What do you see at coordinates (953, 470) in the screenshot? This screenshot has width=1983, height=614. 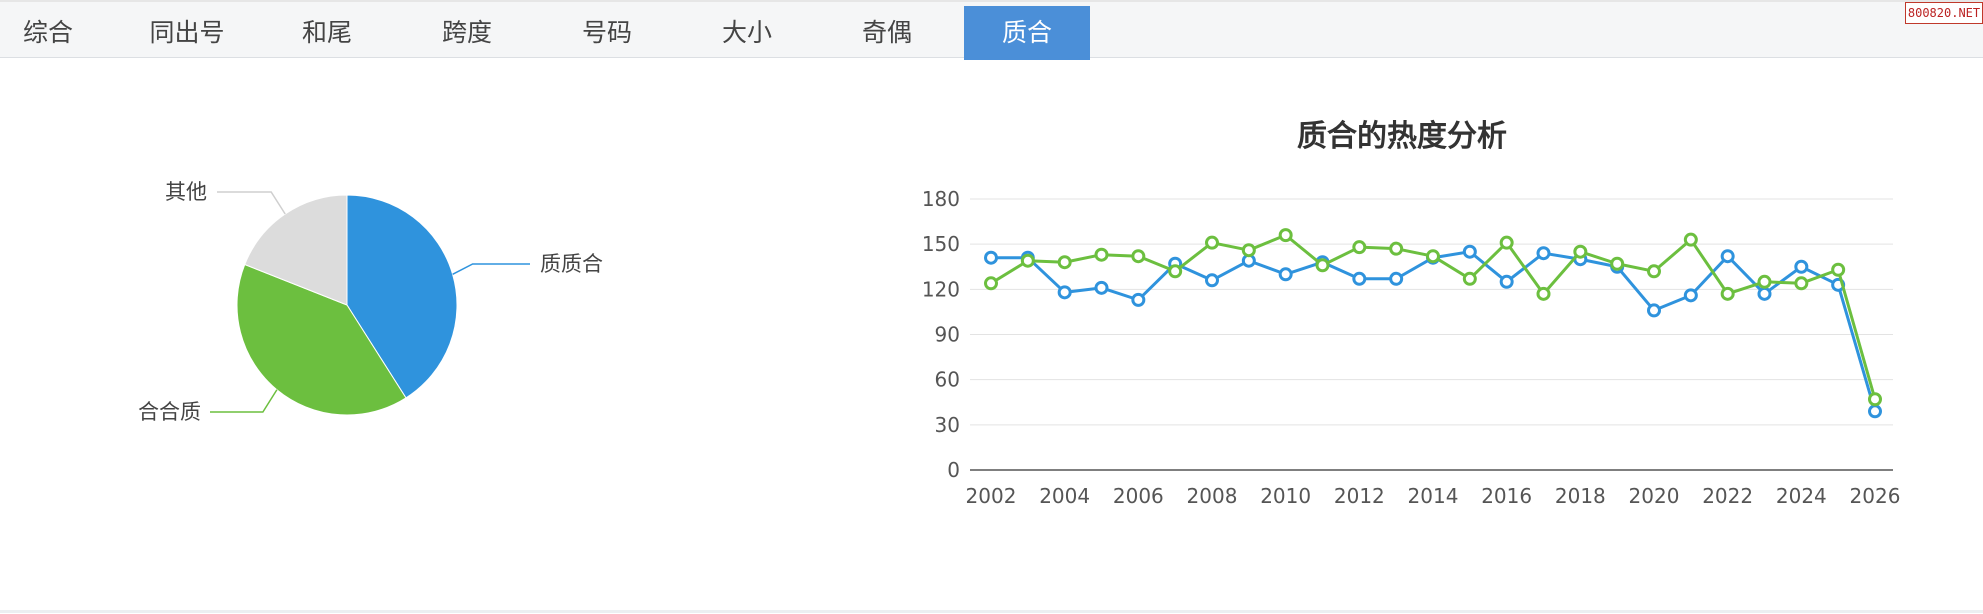 I see `y-tick-label: 0` at bounding box center [953, 470].